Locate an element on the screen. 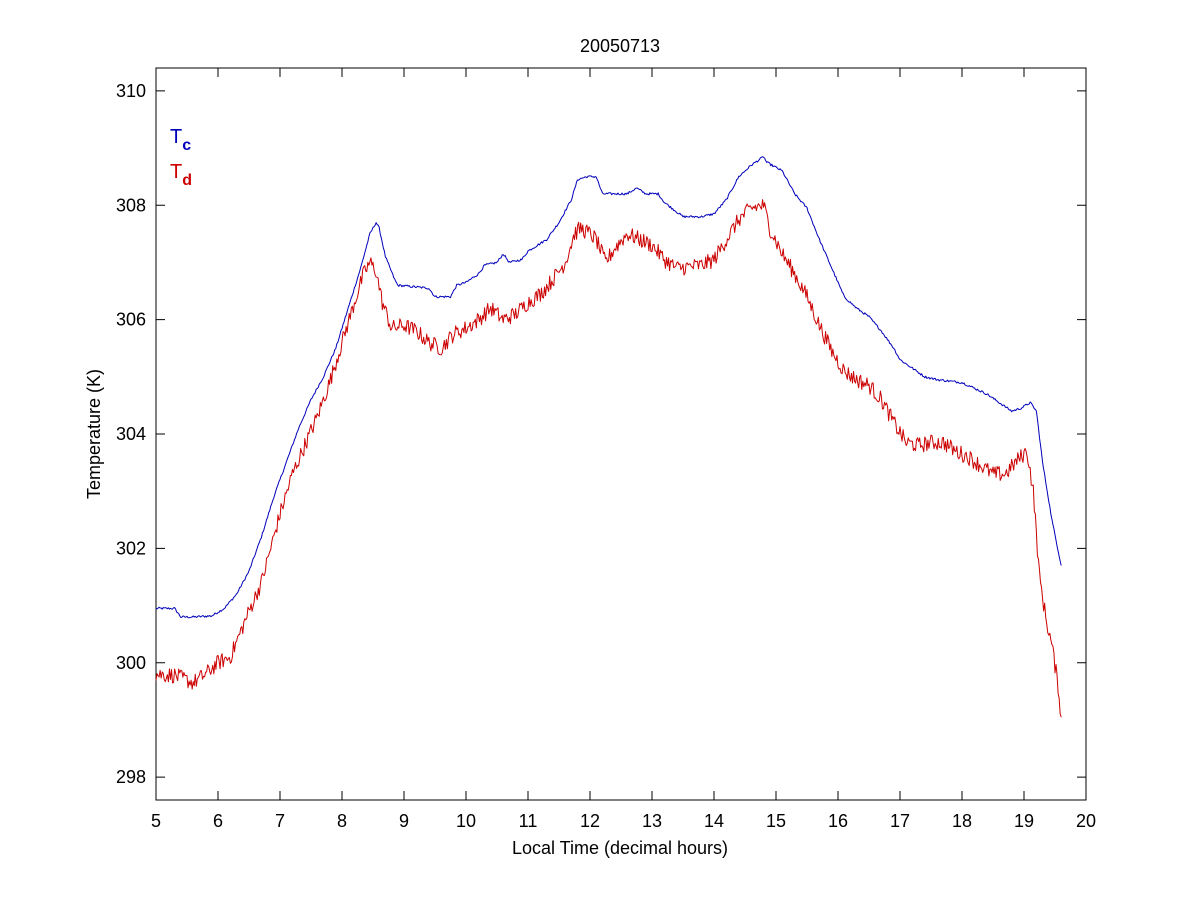  x-tick-label: 19 is located at coordinates (1024, 821).